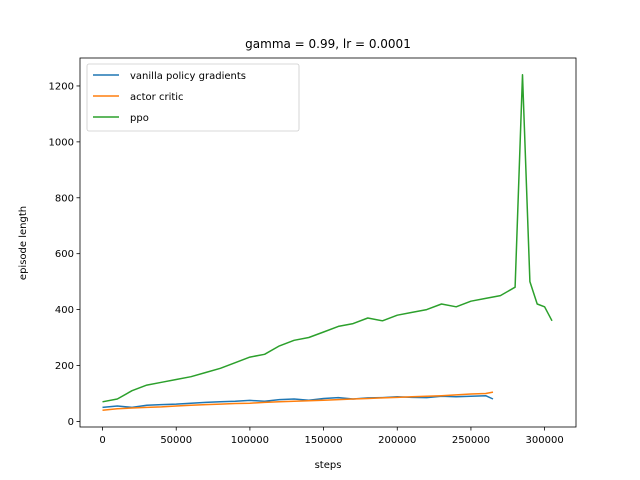  What do you see at coordinates (176, 440) in the screenshot?
I see `x-tick-label: 50000` at bounding box center [176, 440].